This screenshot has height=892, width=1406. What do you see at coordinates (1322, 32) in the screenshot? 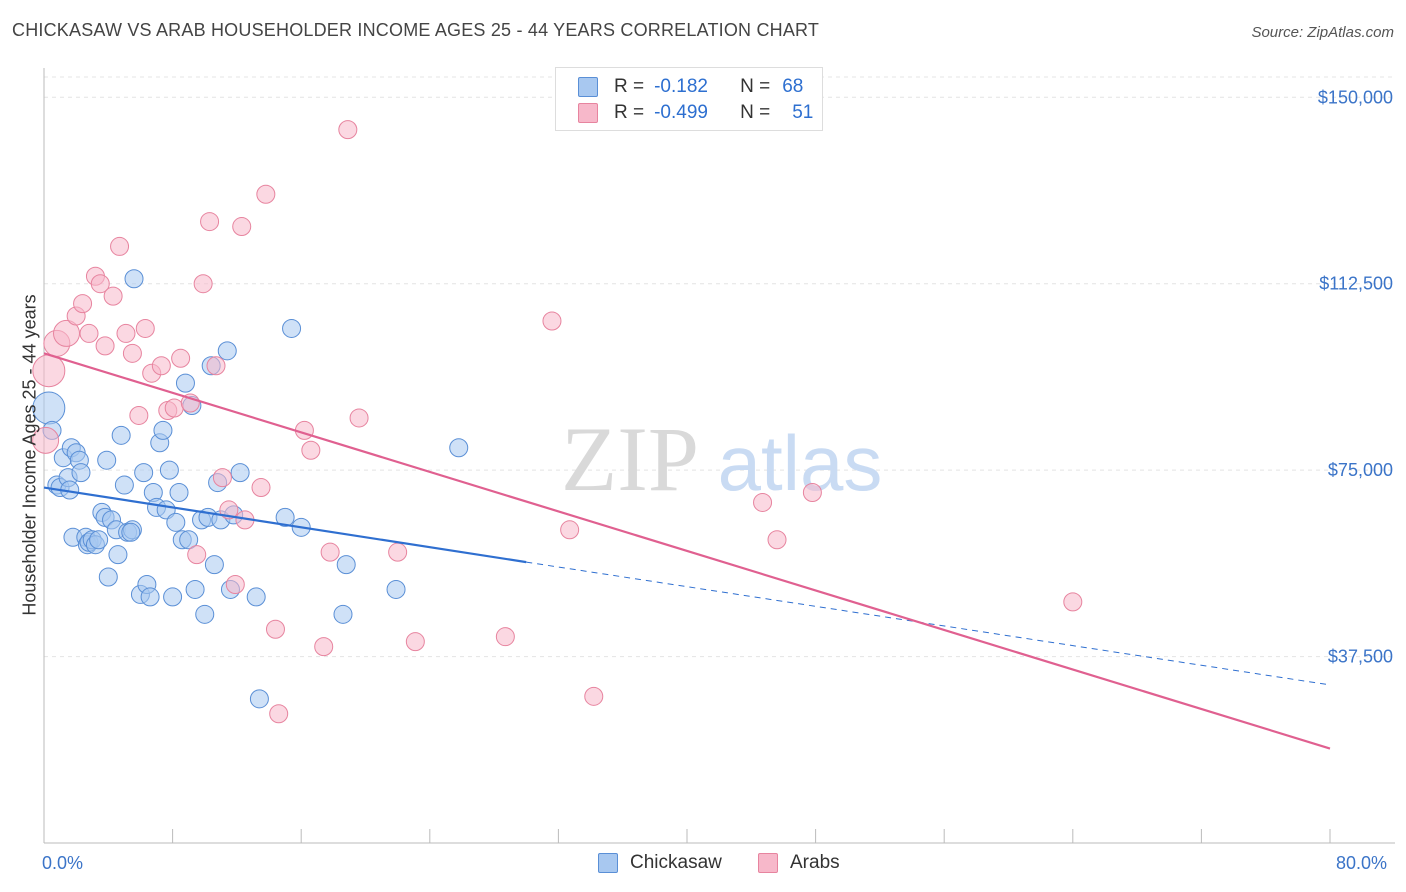
I see `chart-source: Source: ZipAtlas.com` at bounding box center [1322, 32].